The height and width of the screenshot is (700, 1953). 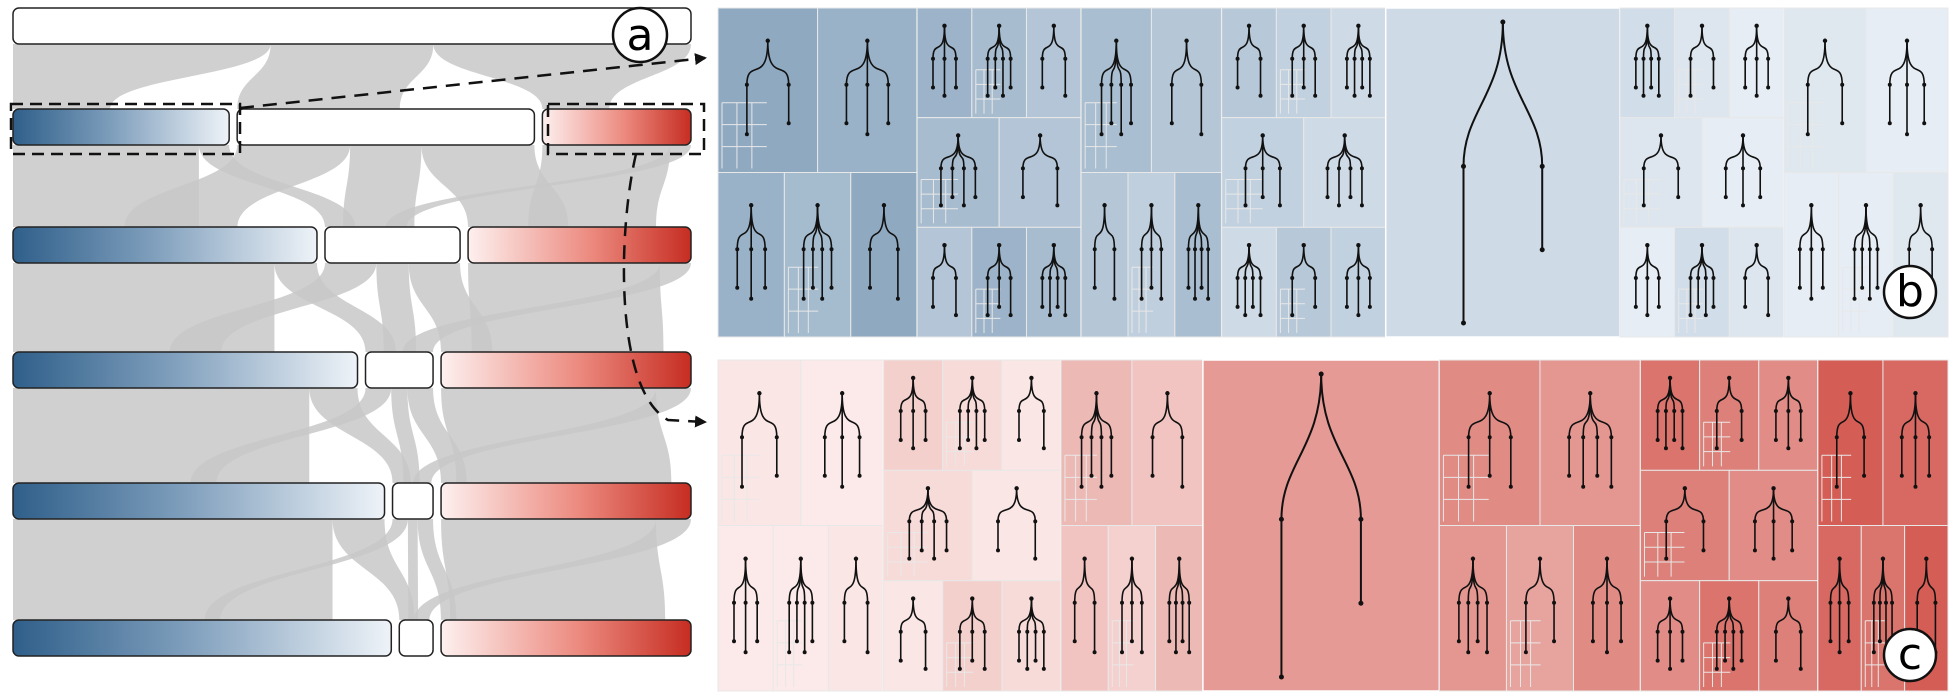 I want to click on level-3-red-bar, so click(x=579, y=245).